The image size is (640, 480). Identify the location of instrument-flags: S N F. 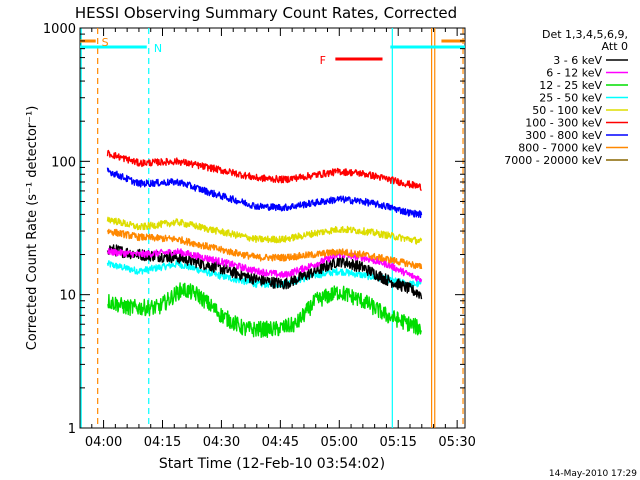
(272, 51).